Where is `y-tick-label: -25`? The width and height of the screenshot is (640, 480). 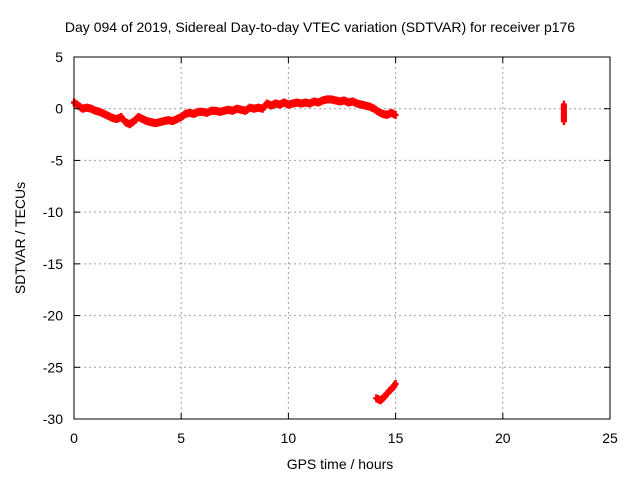
y-tick-label: -25 is located at coordinates (53, 367).